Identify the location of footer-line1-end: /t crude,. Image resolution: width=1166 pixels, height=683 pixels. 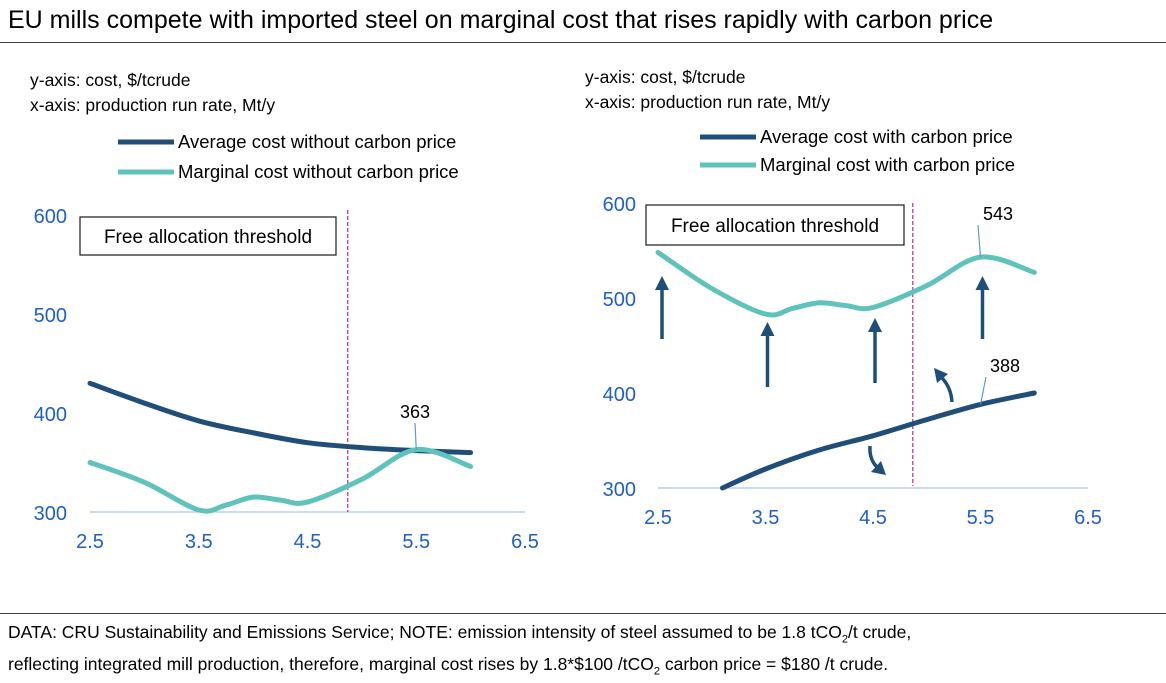
(879, 632).